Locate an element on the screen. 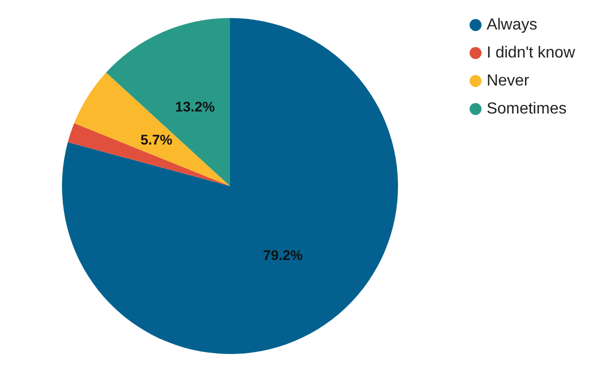 This screenshot has width=600, height=371. legend-label: I didn't know is located at coordinates (531, 53).